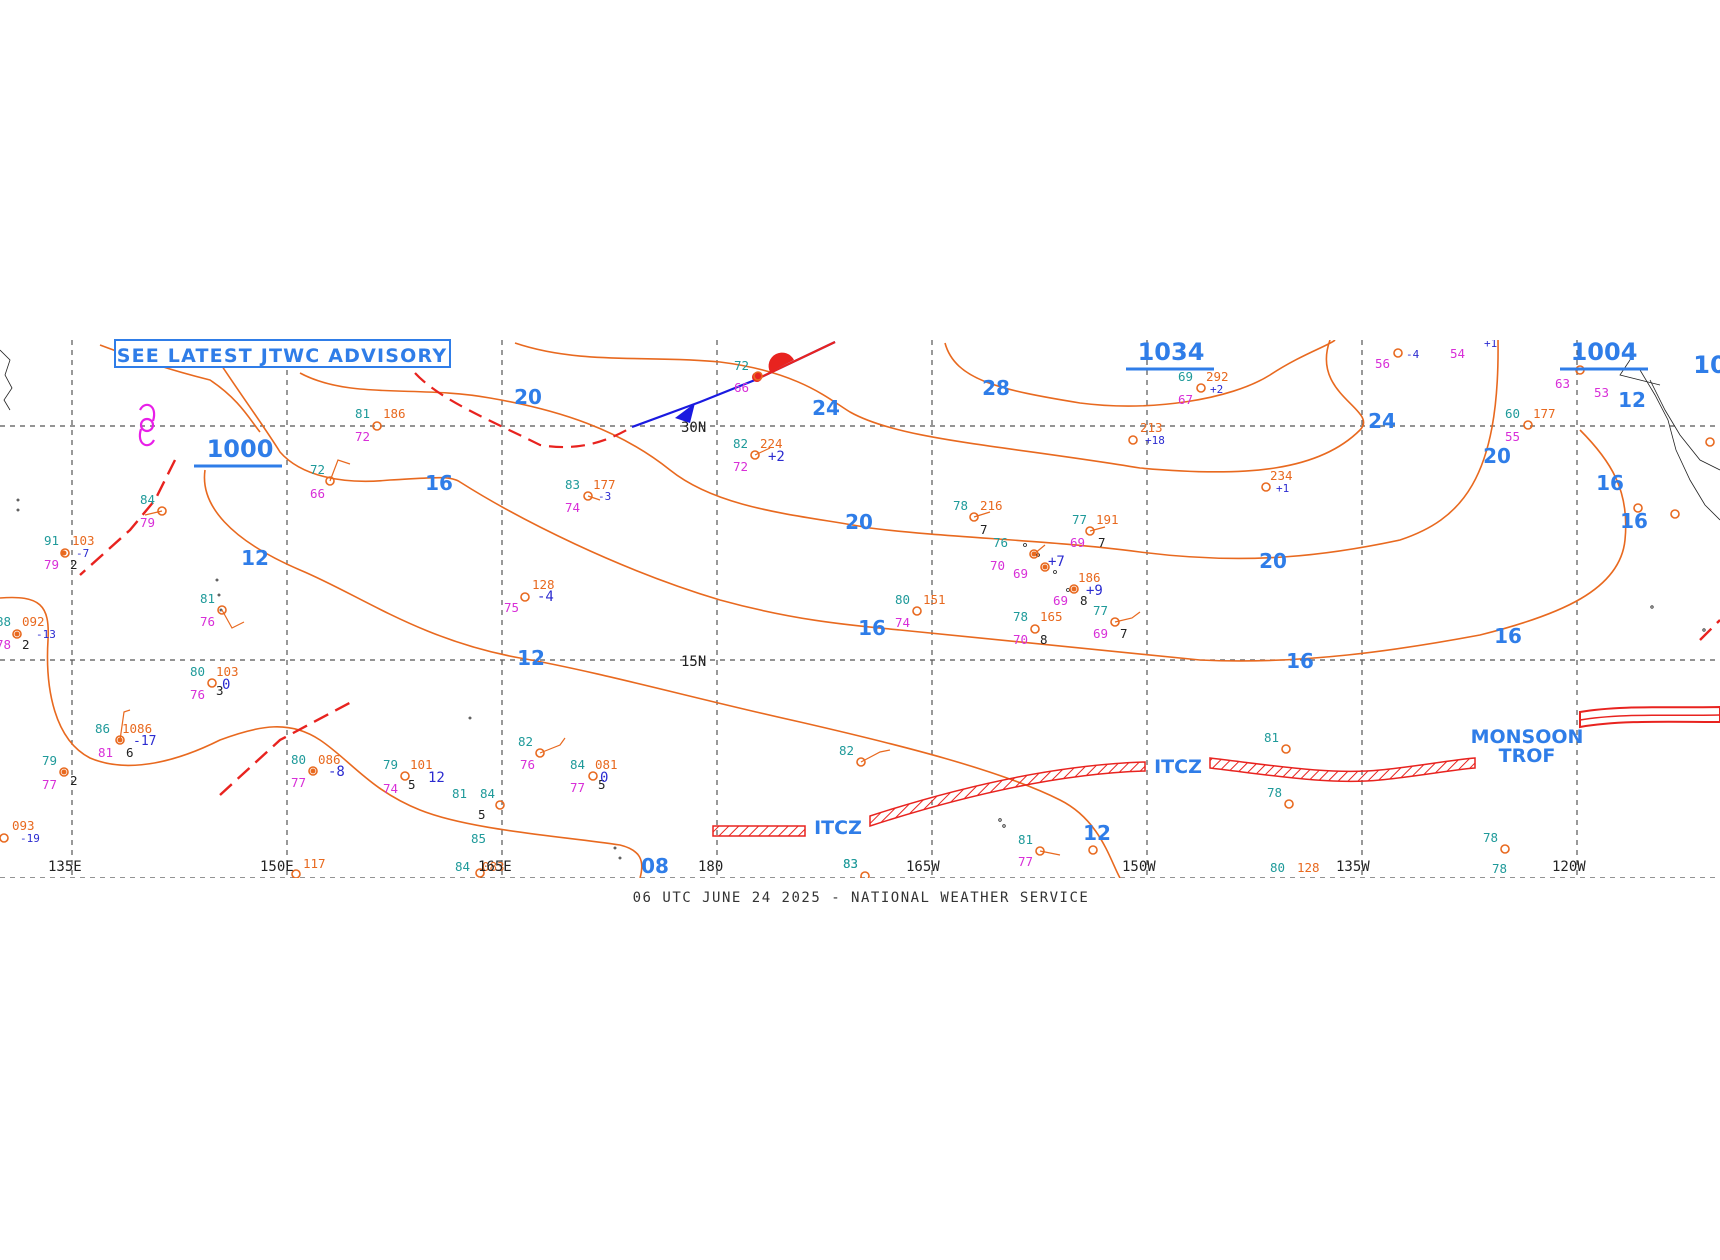  What do you see at coordinates (82, 553) in the screenshot?
I see `station-tendency: -7` at bounding box center [82, 553].